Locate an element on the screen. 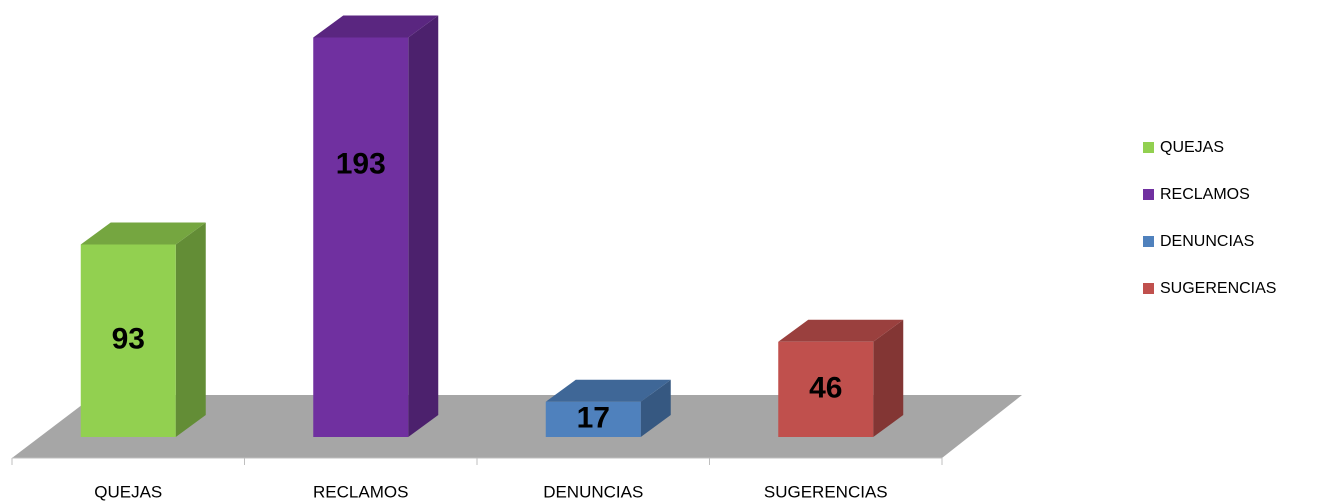  legend-label: RECLAMOS is located at coordinates (1205, 194).